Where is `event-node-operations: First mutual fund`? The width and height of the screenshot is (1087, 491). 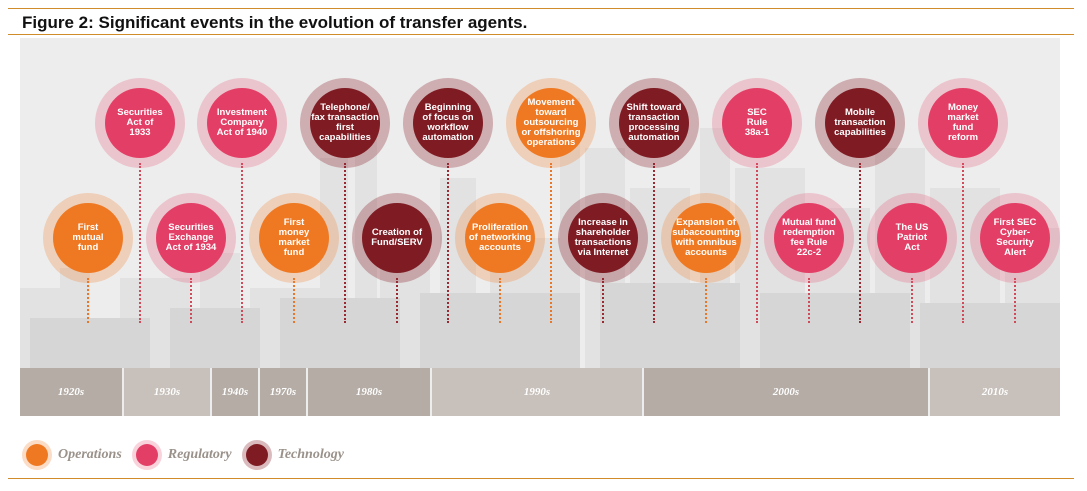
event-node-operations: First mutual fund is located at coordinates (88, 238).